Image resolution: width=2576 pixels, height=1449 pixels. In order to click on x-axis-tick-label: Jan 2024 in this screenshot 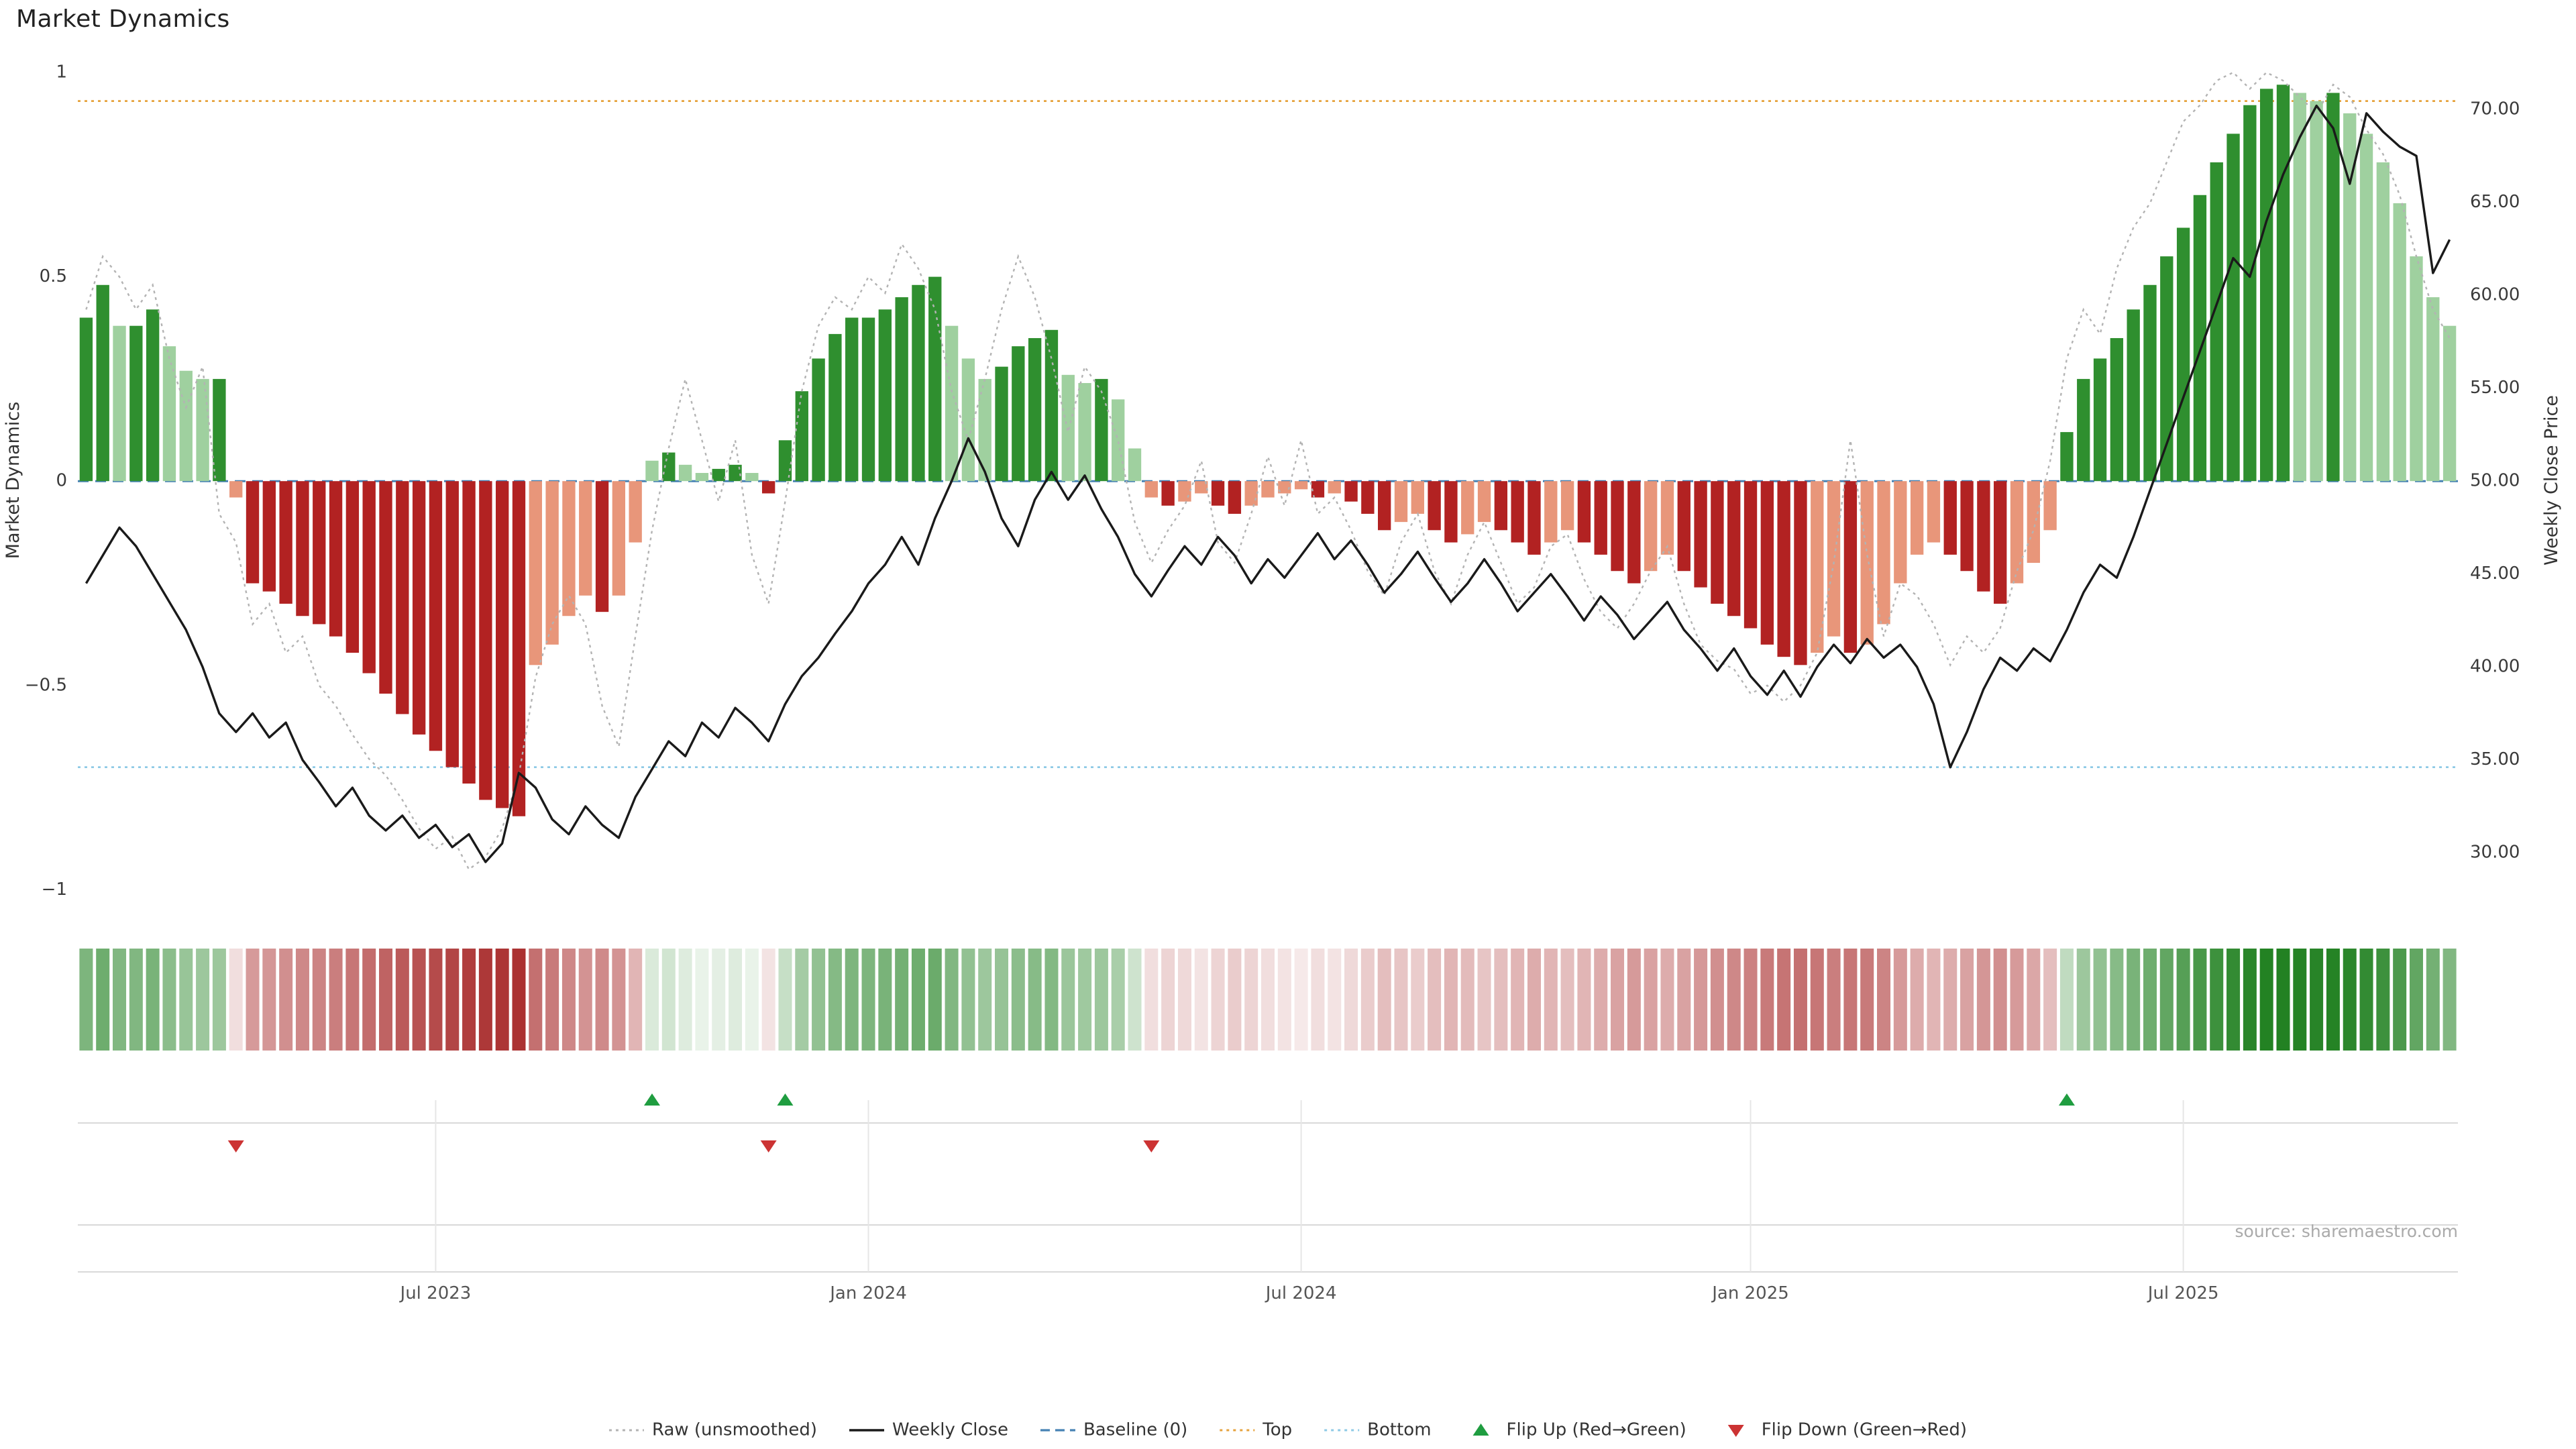, I will do `click(867, 1293)`.